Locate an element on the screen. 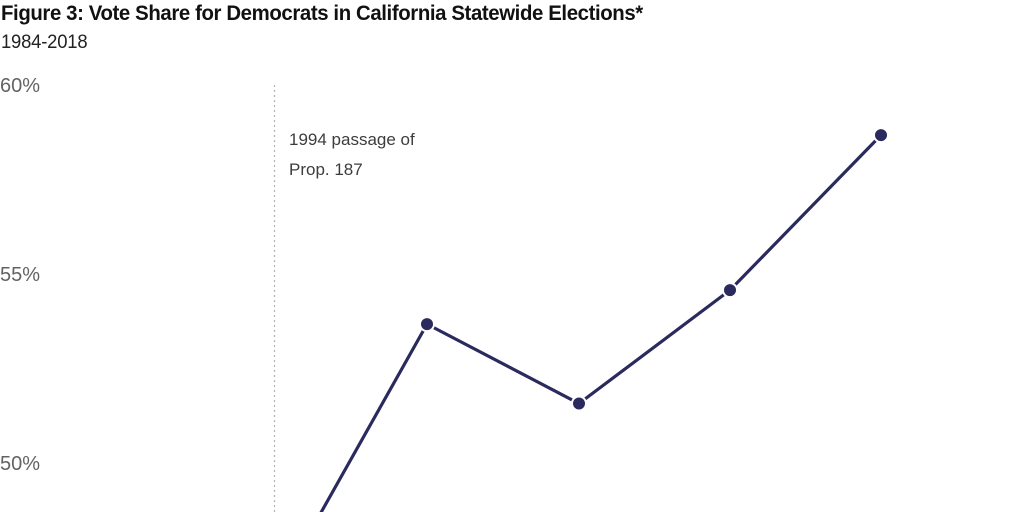 The height and width of the screenshot is (512, 1024). y-tick-label: 50% is located at coordinates (20, 464).